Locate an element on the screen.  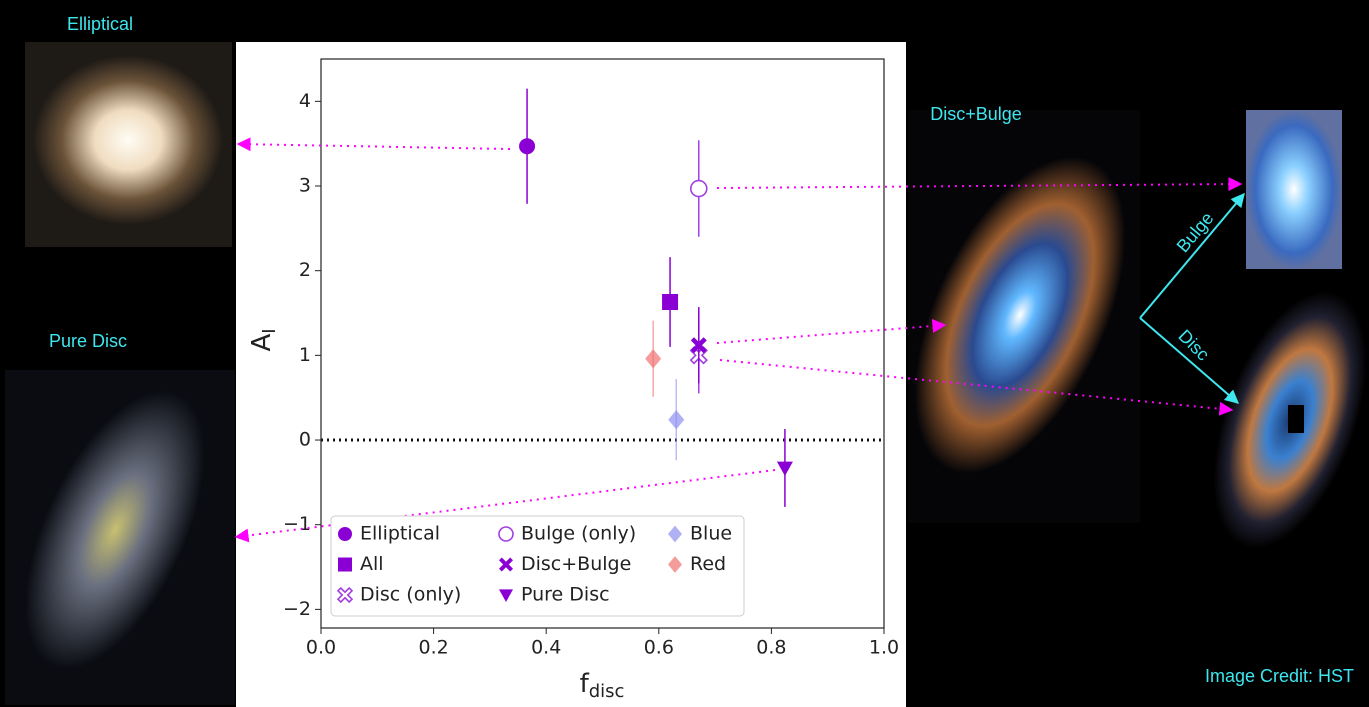
bulge-image is located at coordinates (1294, 189).